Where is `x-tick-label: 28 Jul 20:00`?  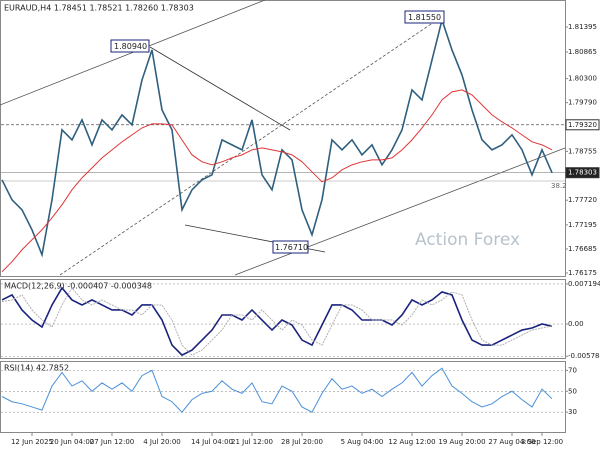
x-tick-label: 28 Jul 20:00 is located at coordinates (302, 442).